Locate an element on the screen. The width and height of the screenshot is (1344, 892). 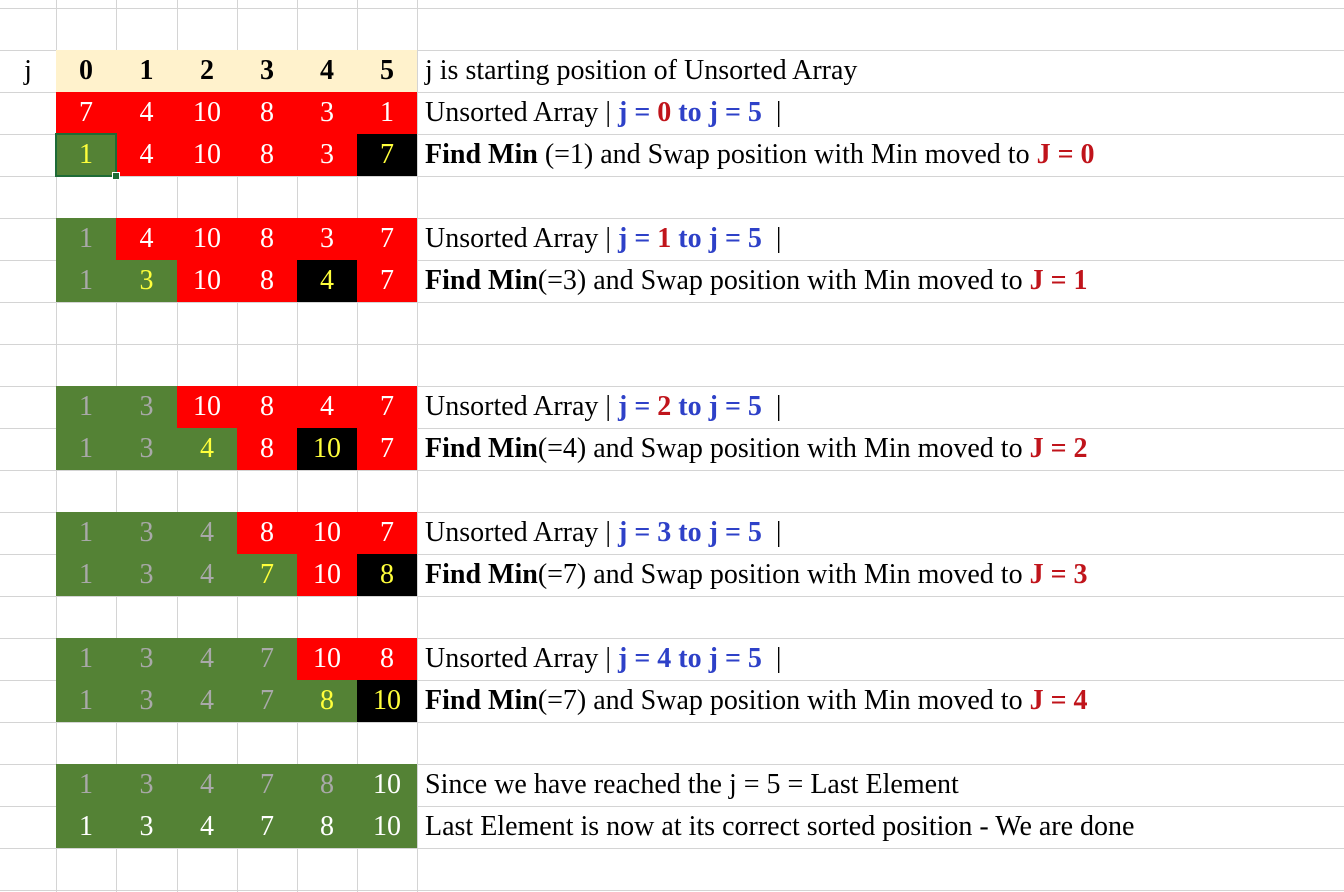
index-header-cell: 4 is located at coordinates (327, 71).